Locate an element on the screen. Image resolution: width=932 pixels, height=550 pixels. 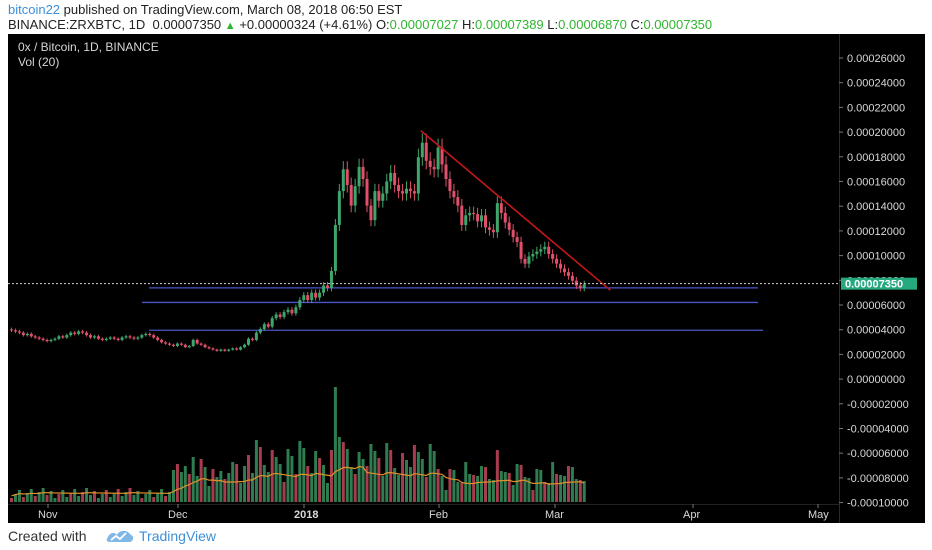
open-label: O: is located at coordinates (382, 24).